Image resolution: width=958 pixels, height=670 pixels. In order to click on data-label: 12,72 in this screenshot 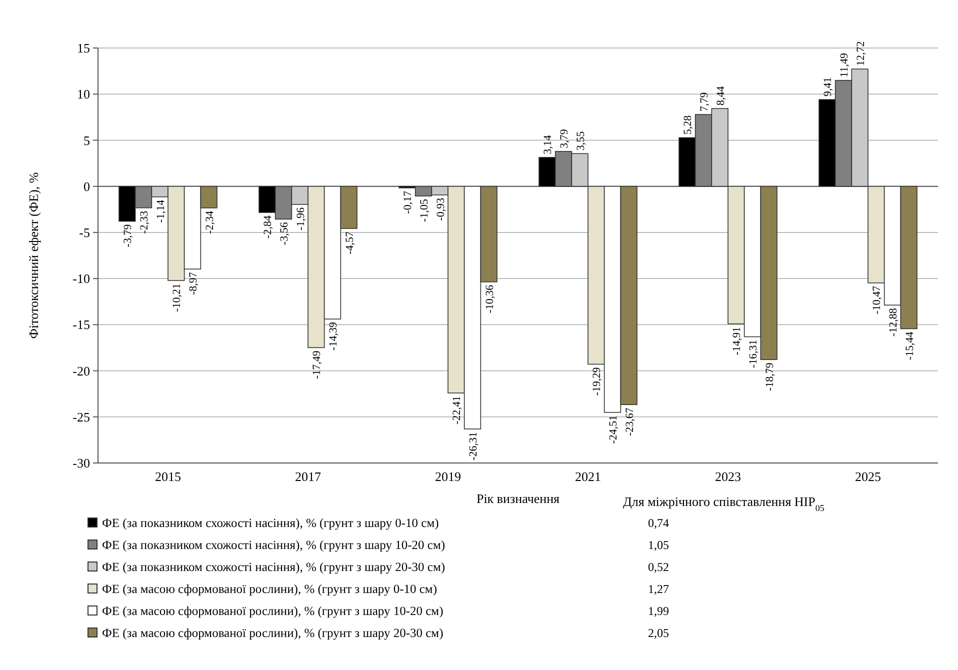, I will do `click(860, 53)`.